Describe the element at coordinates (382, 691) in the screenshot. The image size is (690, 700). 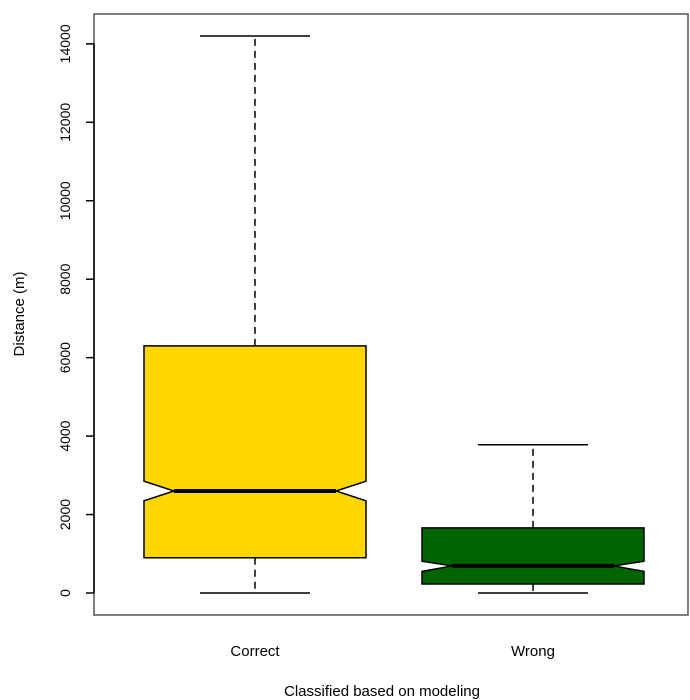
I see `x-axis-label: Classified based on modeling` at that location.